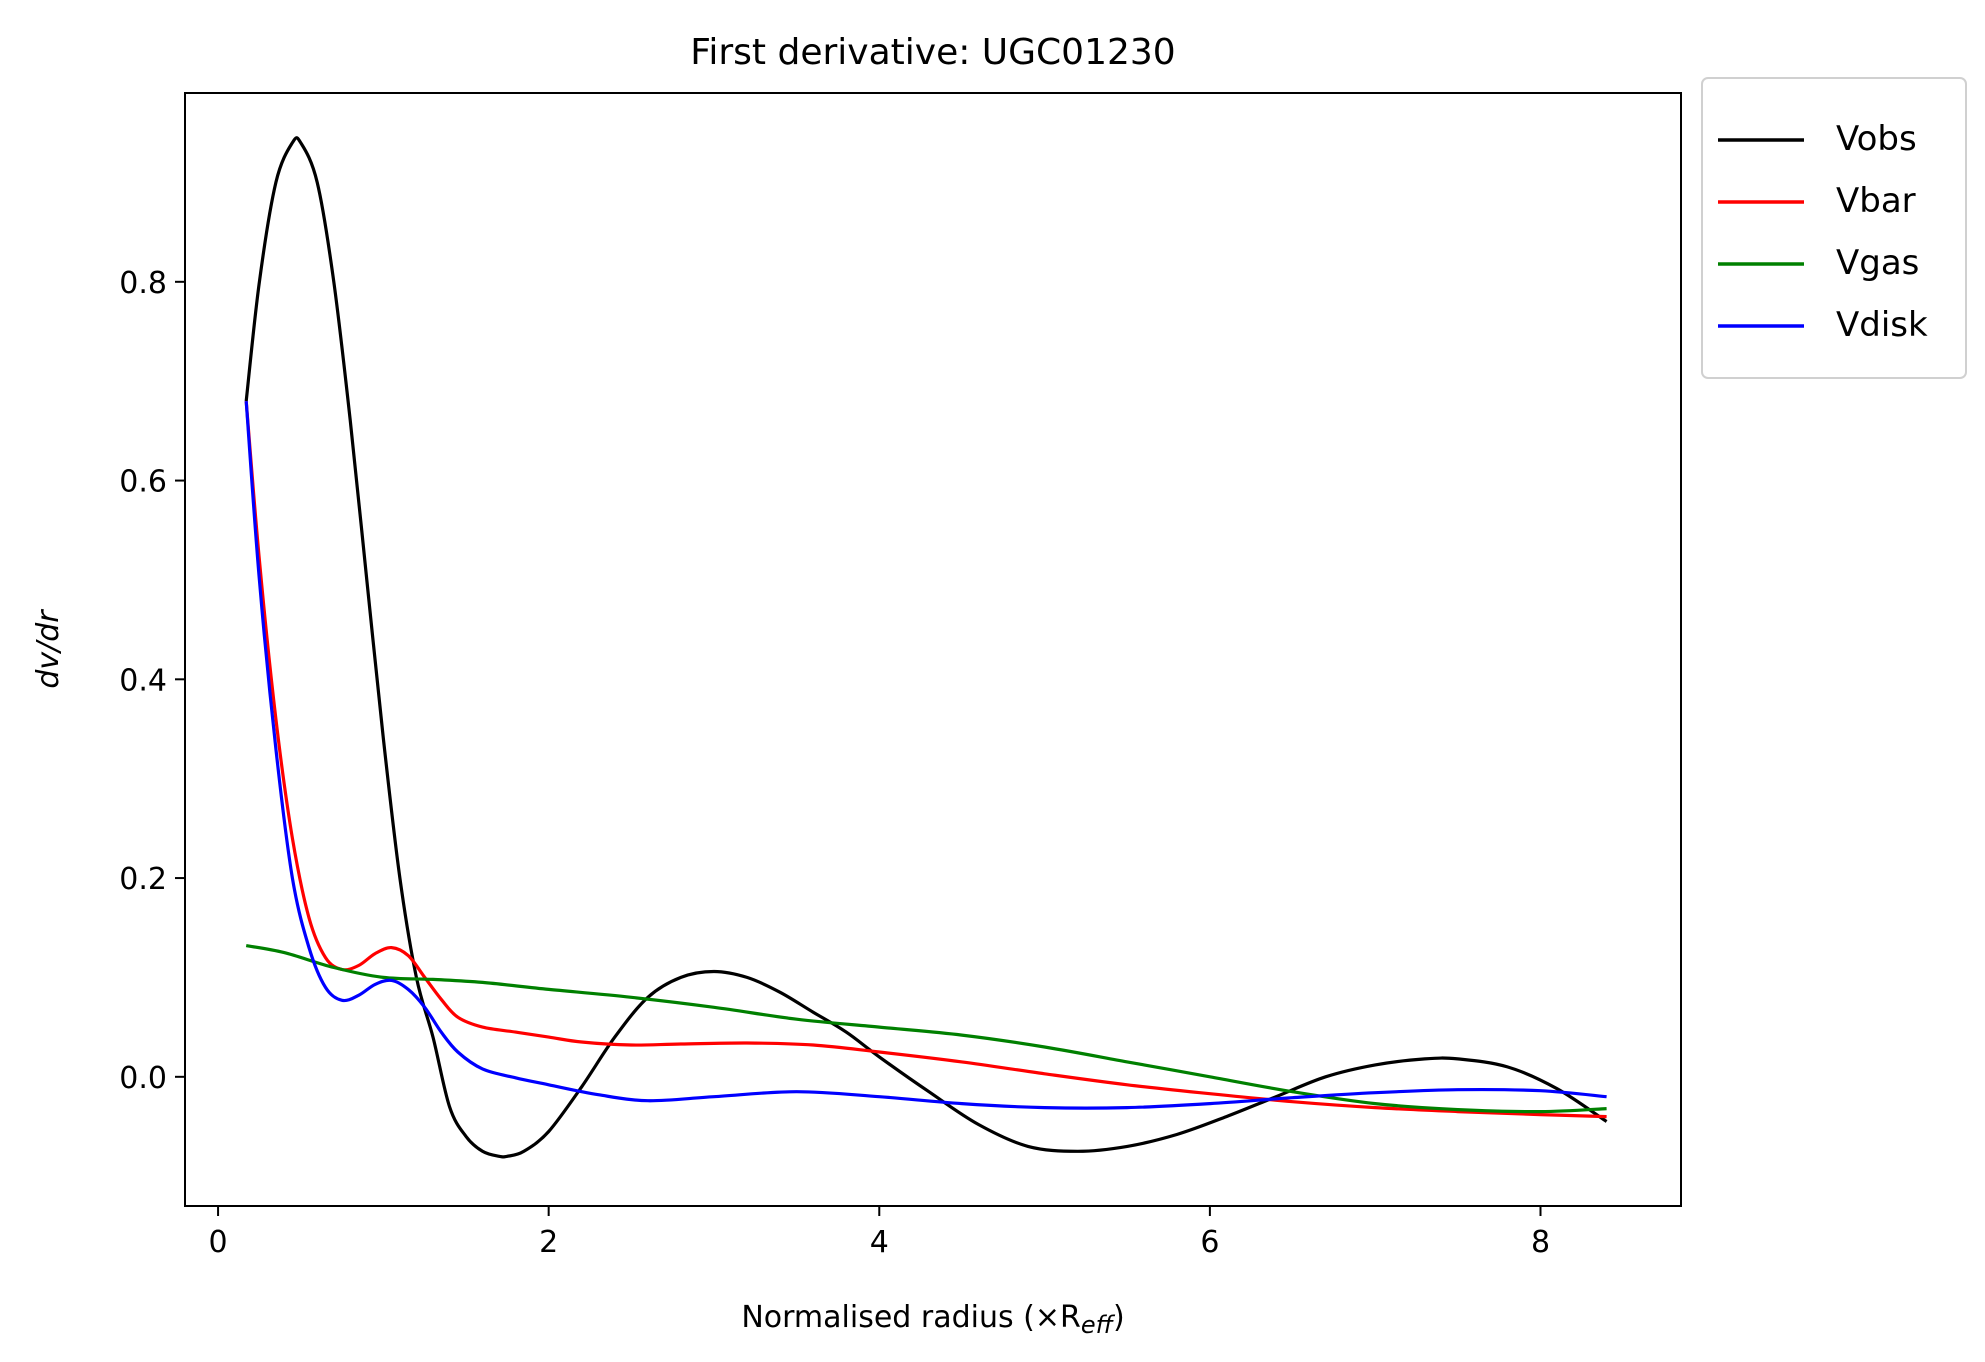 The width and height of the screenshot is (1985, 1362). Describe the element at coordinates (218, 1242) in the screenshot. I see `x-tick-label: 0` at that location.